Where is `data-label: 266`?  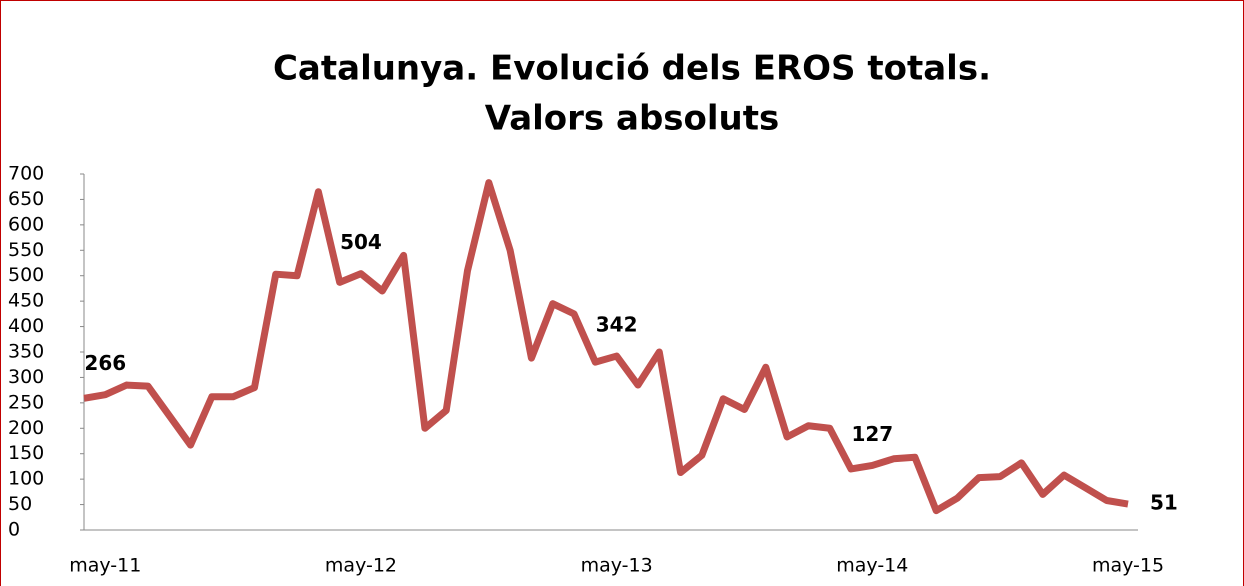
data-label: 266 is located at coordinates (105, 363).